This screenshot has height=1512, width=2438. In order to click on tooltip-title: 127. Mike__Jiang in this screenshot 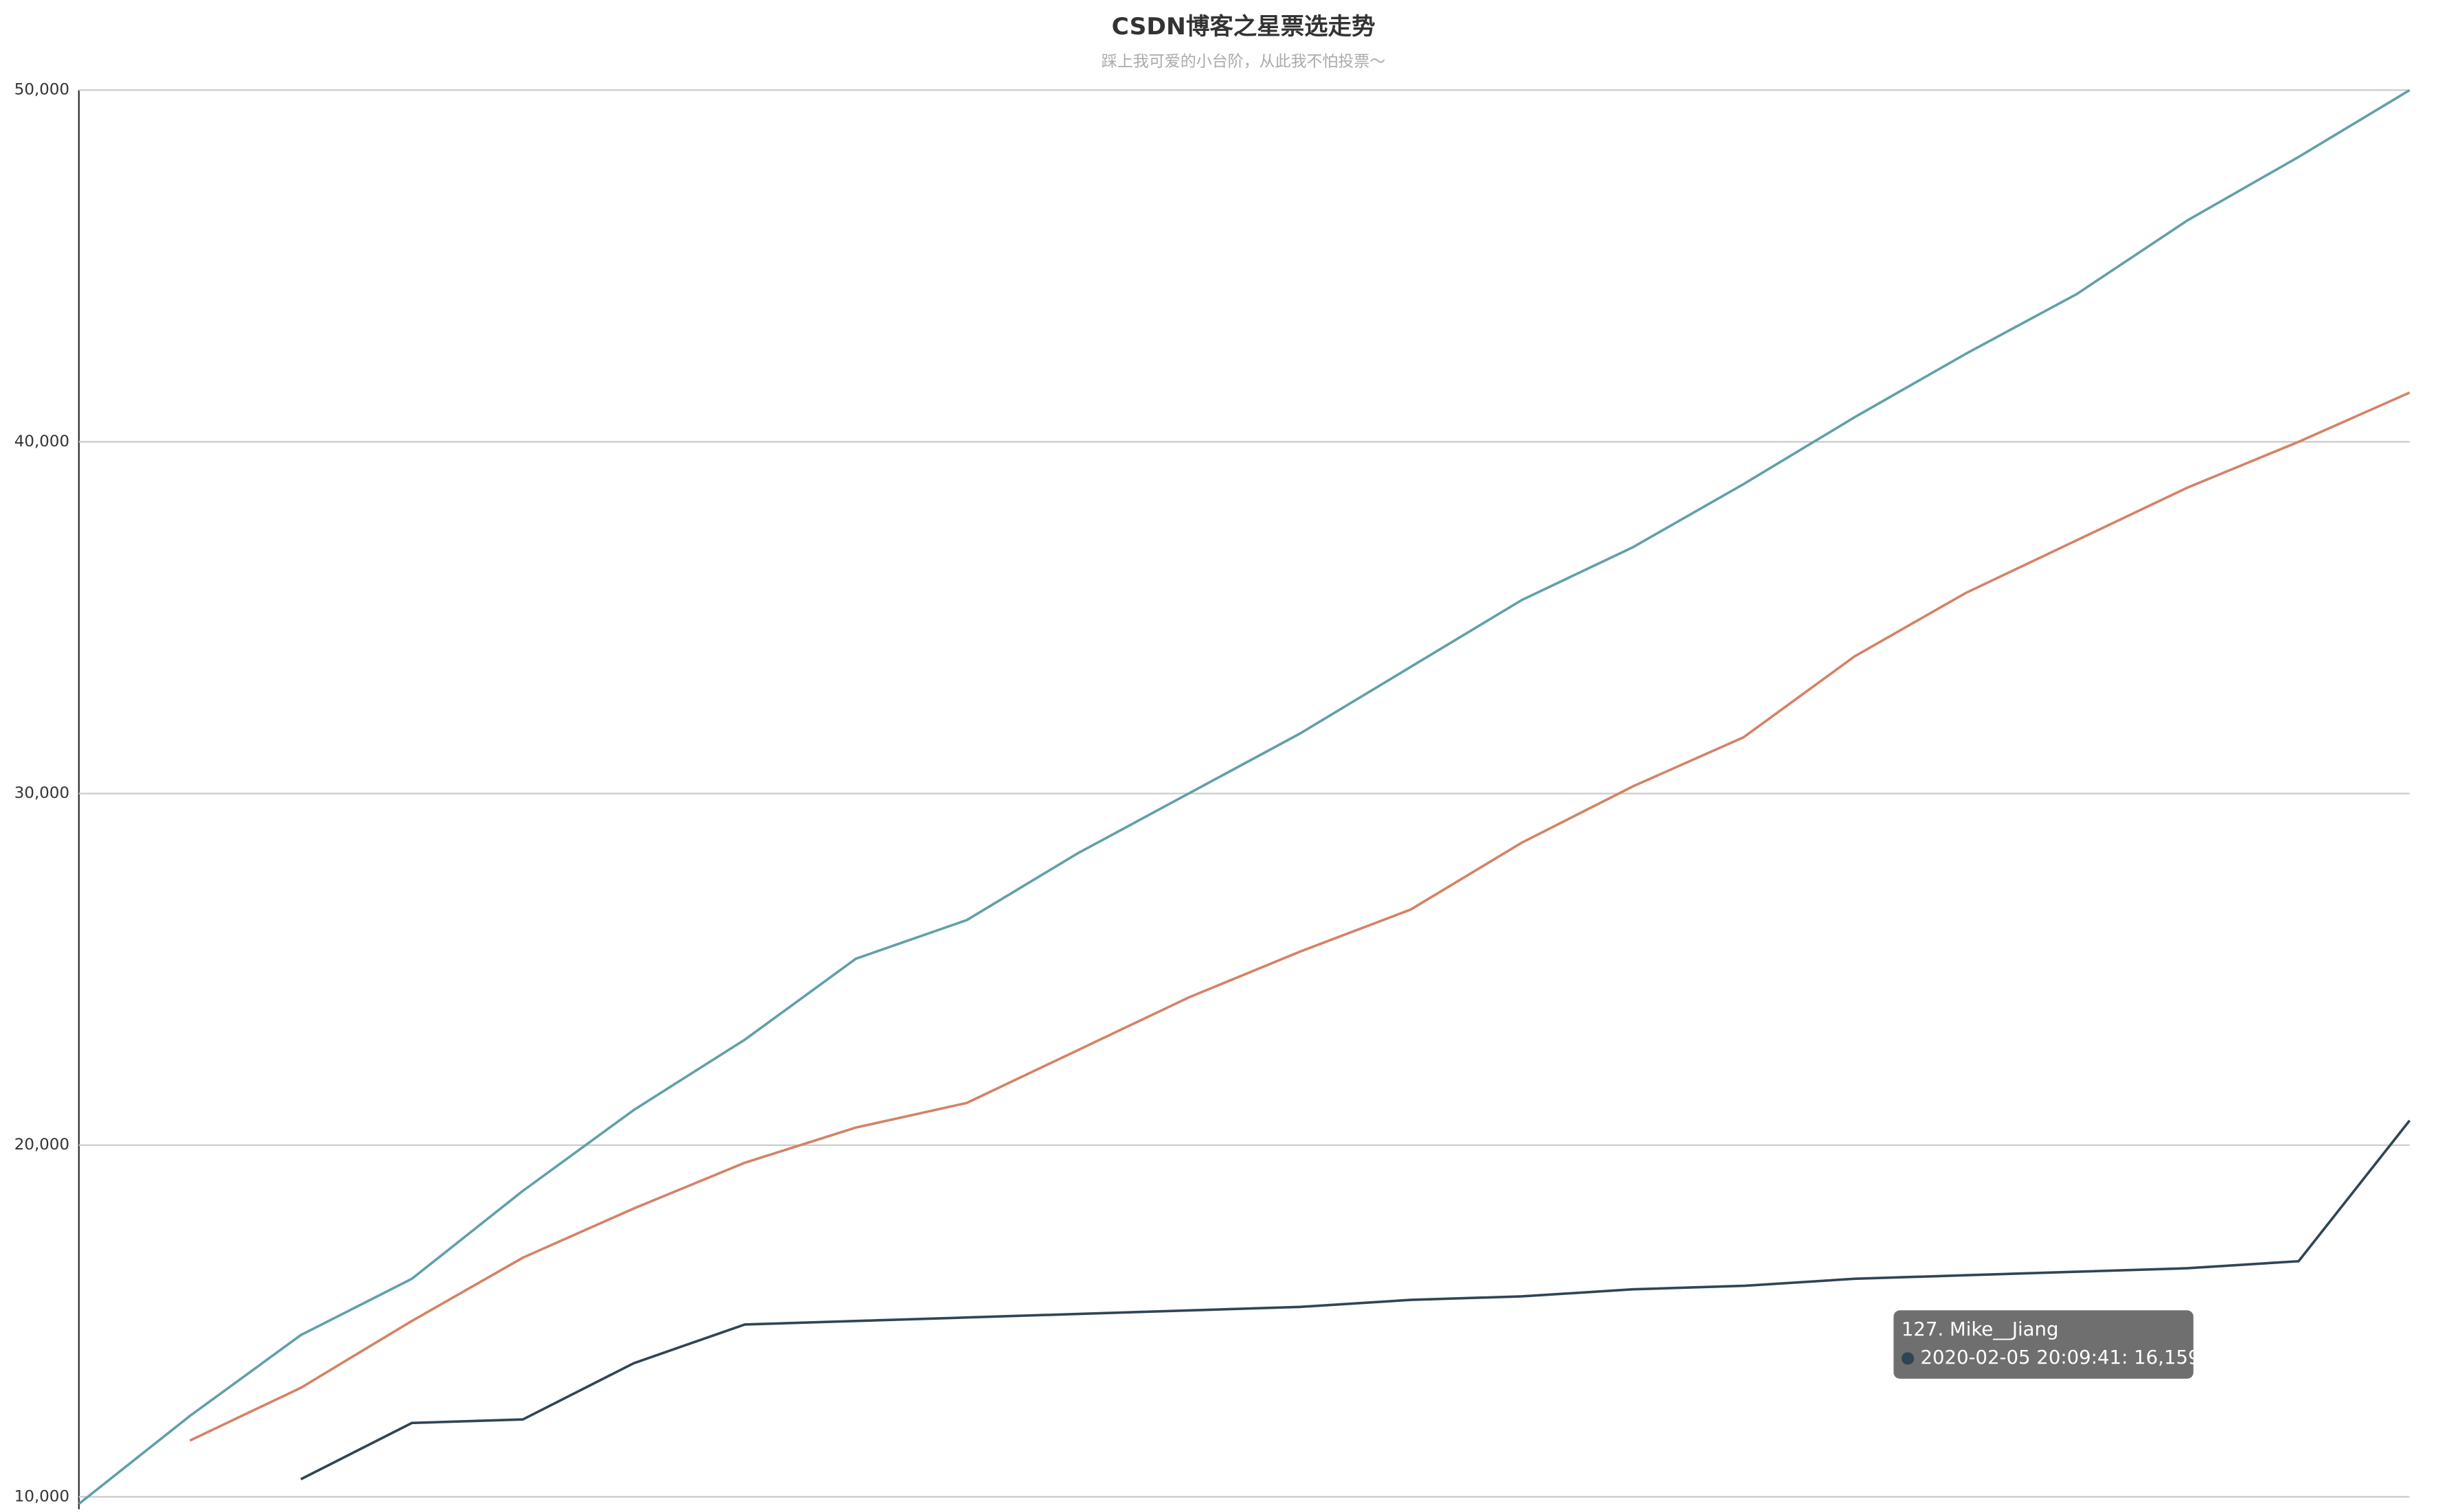, I will do `click(1980, 1329)`.